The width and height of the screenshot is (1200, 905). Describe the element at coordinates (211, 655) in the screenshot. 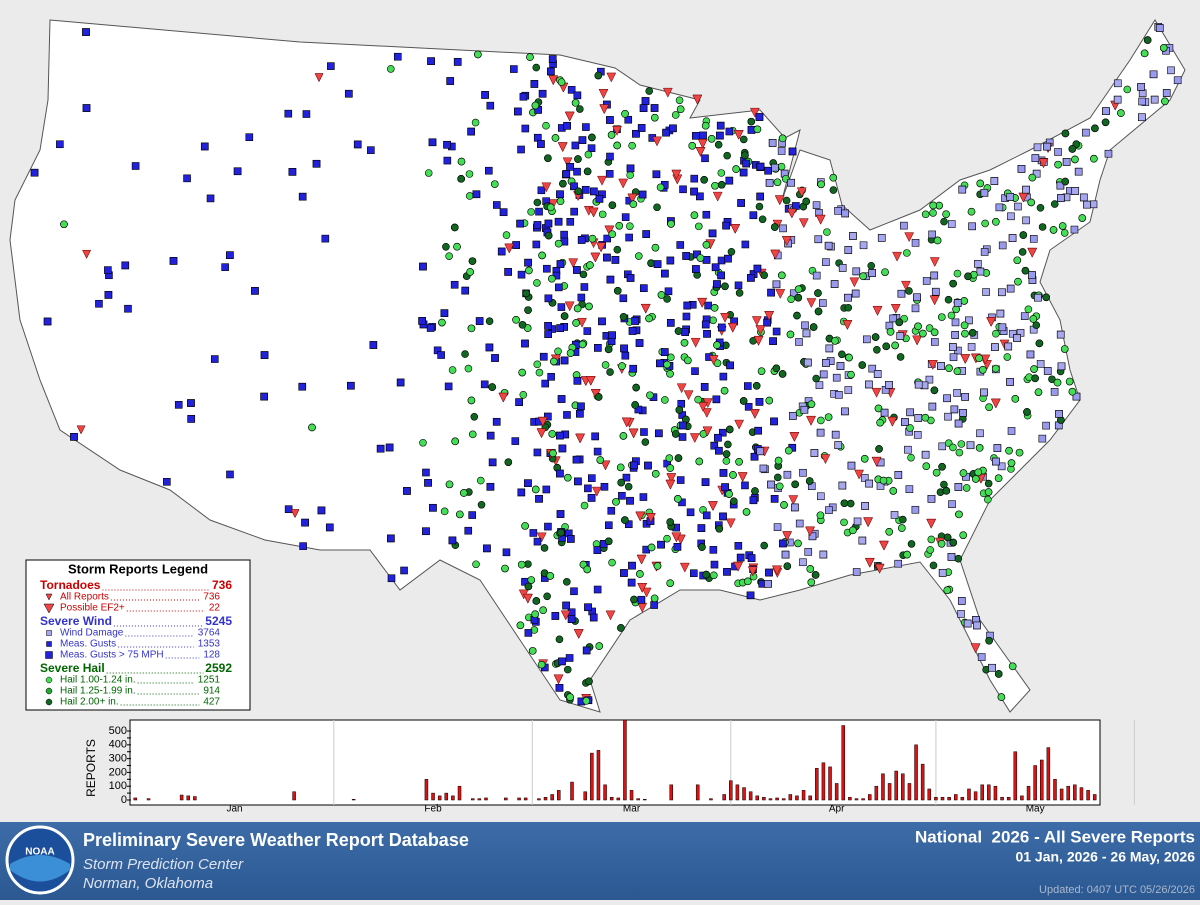

I see `legend-item-count: 128` at that location.